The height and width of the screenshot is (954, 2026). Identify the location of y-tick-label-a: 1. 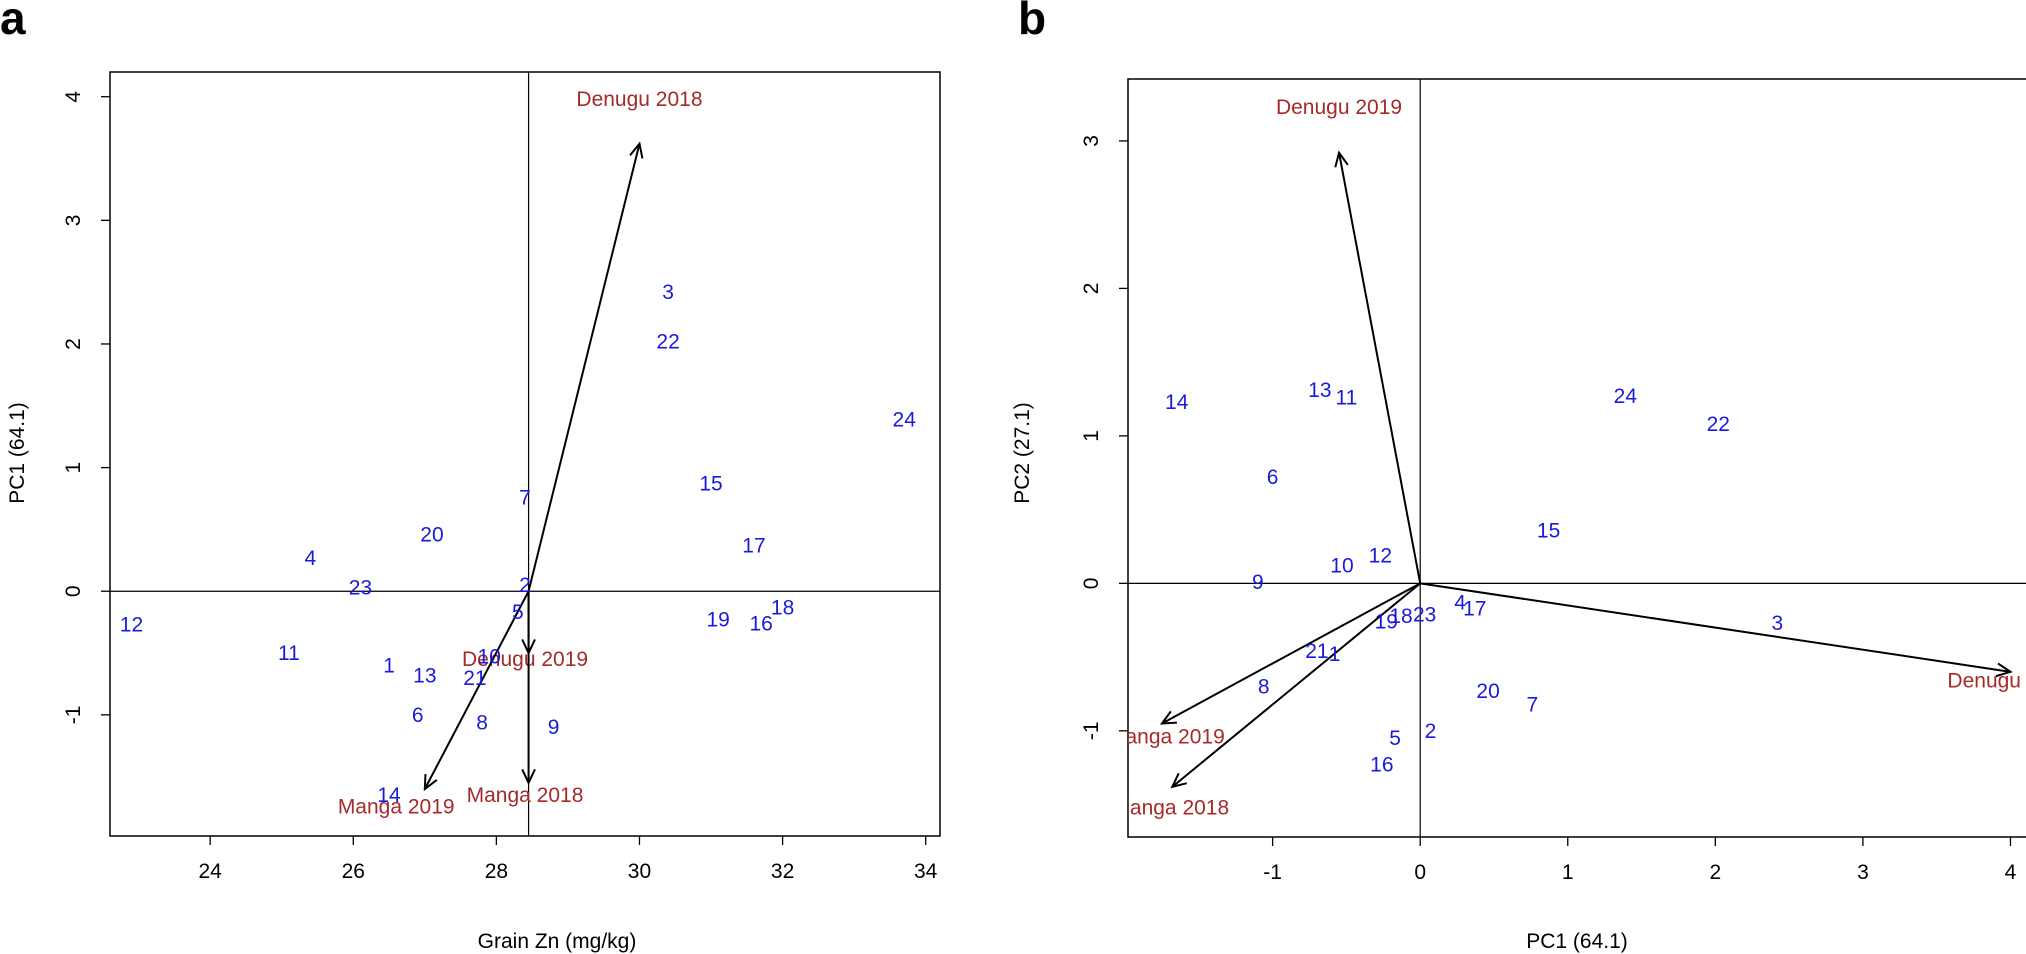
(73, 468).